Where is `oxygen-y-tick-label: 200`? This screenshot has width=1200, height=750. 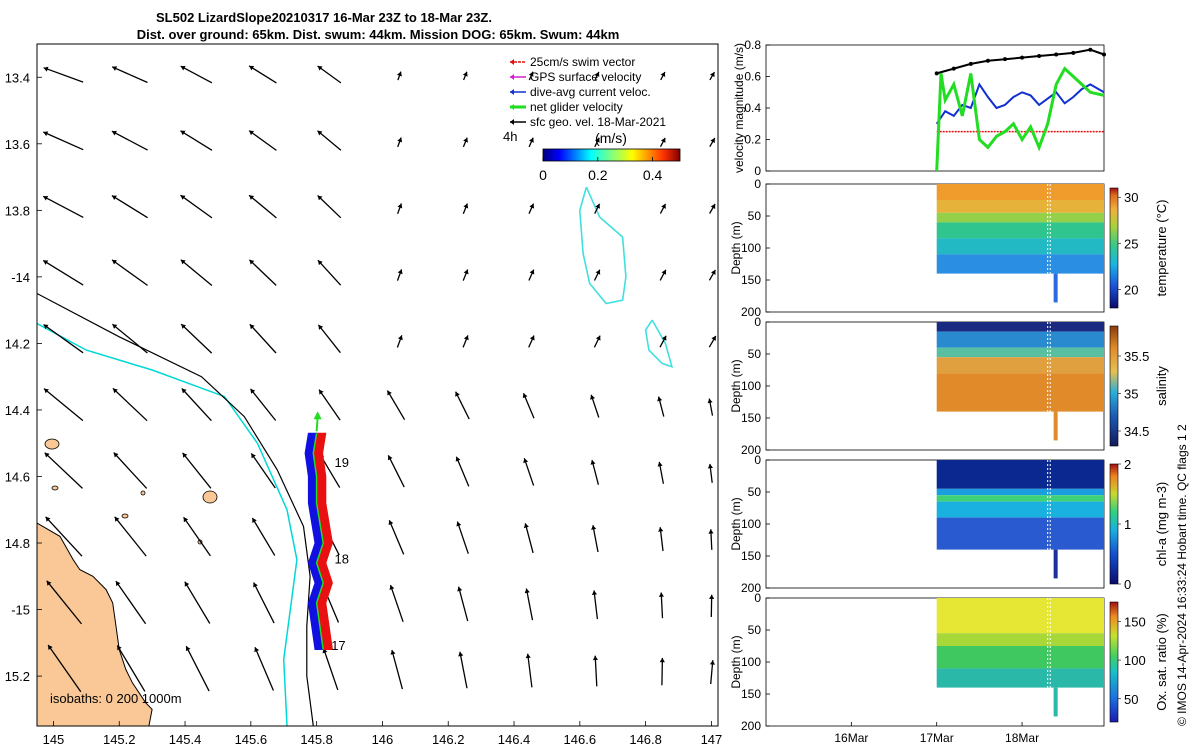
oxygen-y-tick-label: 200 is located at coordinates (751, 726).